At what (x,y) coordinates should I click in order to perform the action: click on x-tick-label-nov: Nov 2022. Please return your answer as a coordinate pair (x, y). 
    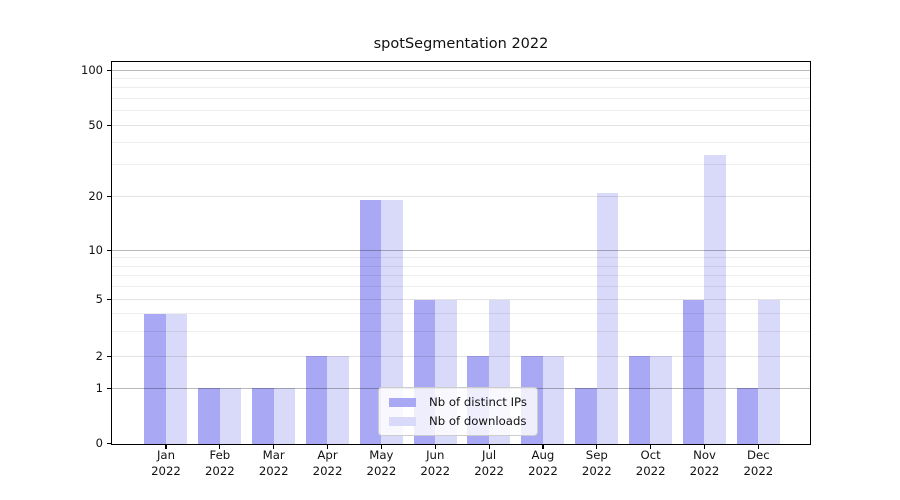
    Looking at the image, I should click on (704, 463).